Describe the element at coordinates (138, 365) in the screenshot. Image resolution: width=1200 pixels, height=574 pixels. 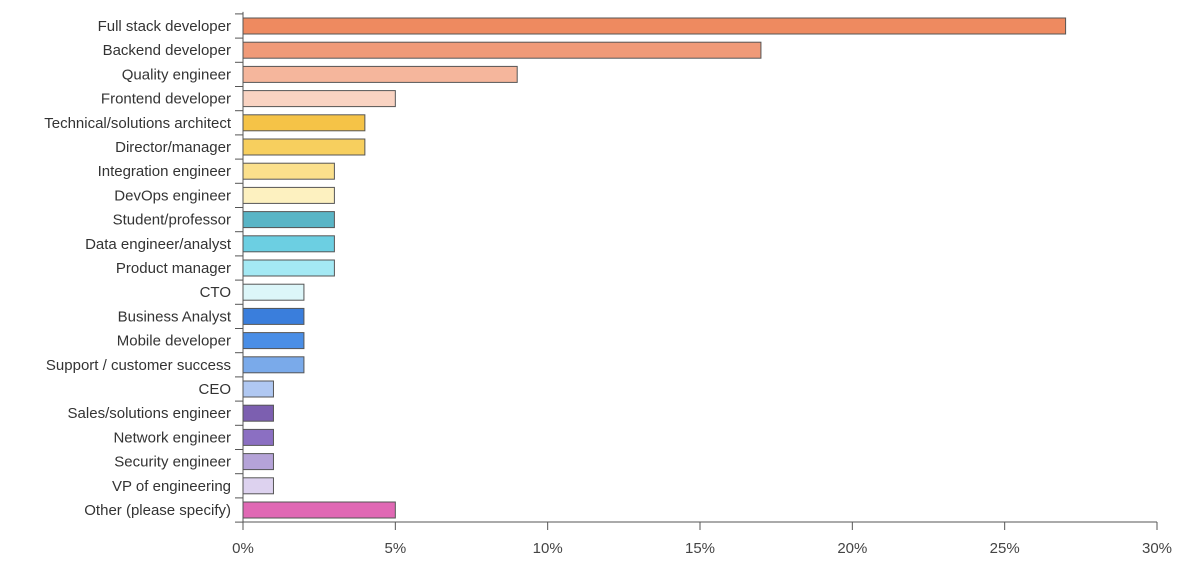
I see `category-label: Support / customer success` at that location.